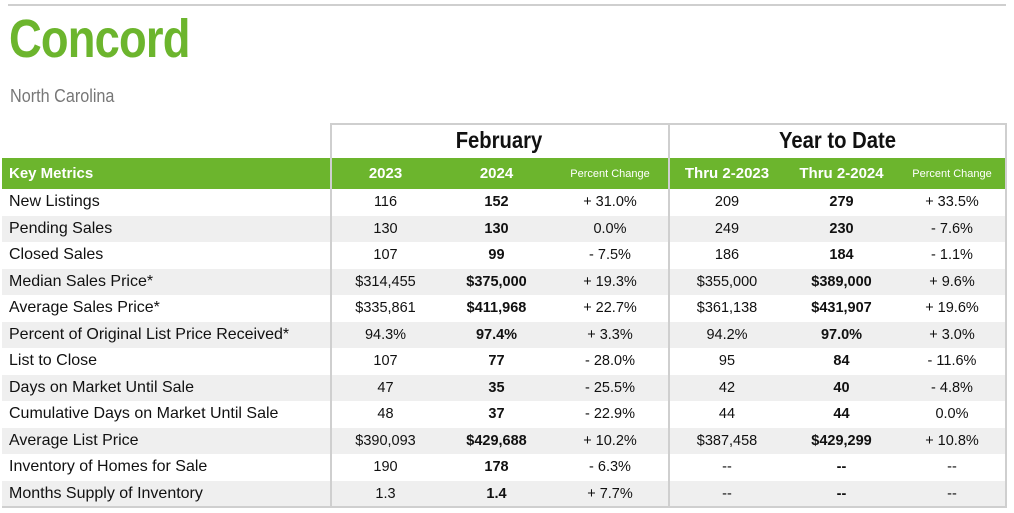 This screenshot has width=1014, height=513. I want to click on metric-label: New Listings, so click(54, 202).